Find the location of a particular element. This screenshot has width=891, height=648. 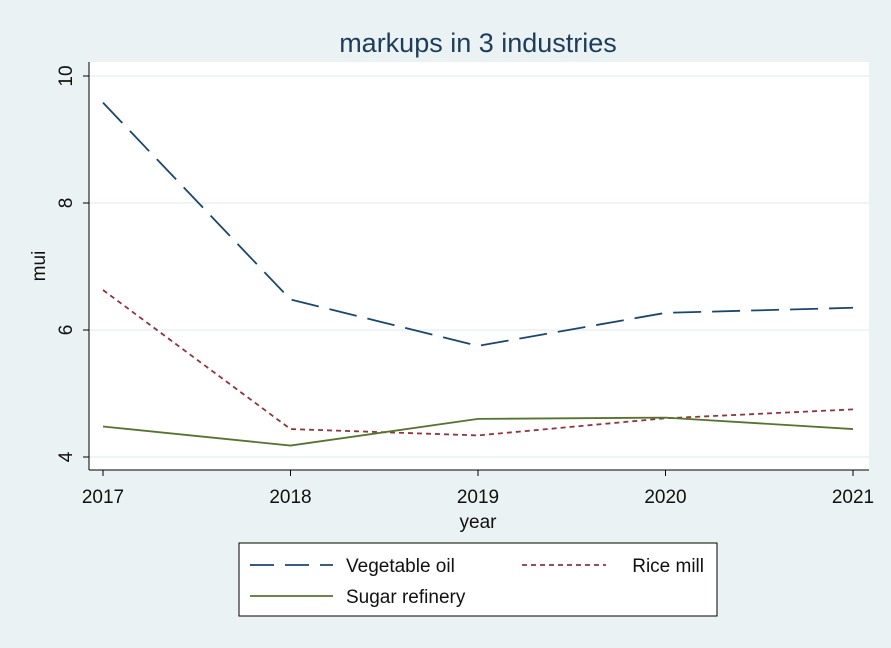

y-axis-ticks: 4 6 8 10 is located at coordinates (72, 263).